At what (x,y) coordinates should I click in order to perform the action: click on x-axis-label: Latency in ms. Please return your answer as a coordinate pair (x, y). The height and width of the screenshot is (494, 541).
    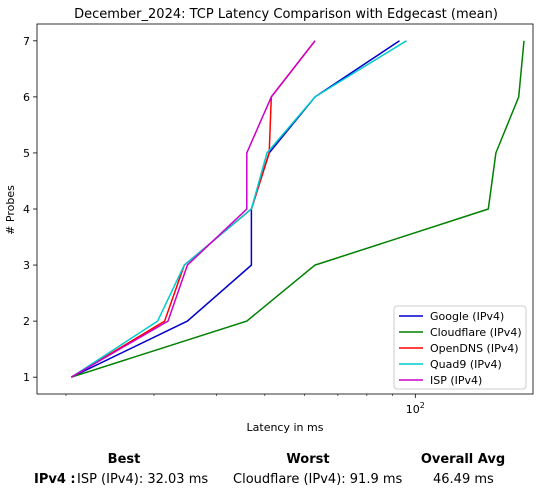
    Looking at the image, I should click on (285, 427).